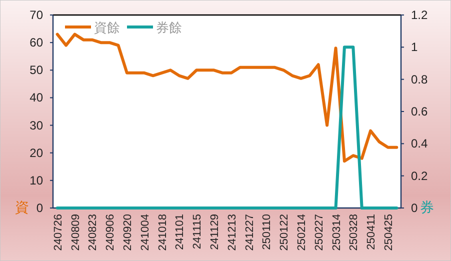 The width and height of the screenshot is (451, 261). Describe the element at coordinates (267, 232) in the screenshot. I see `x-tick-label: 250110` at that location.